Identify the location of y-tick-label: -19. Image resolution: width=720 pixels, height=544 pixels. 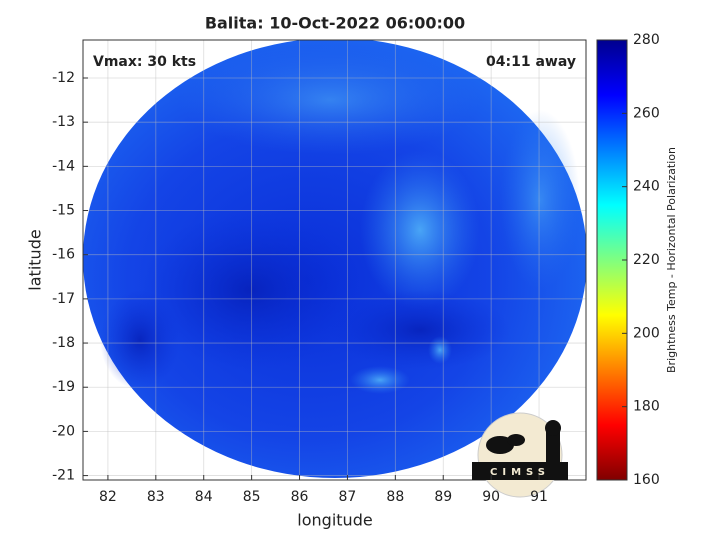
(63, 387).